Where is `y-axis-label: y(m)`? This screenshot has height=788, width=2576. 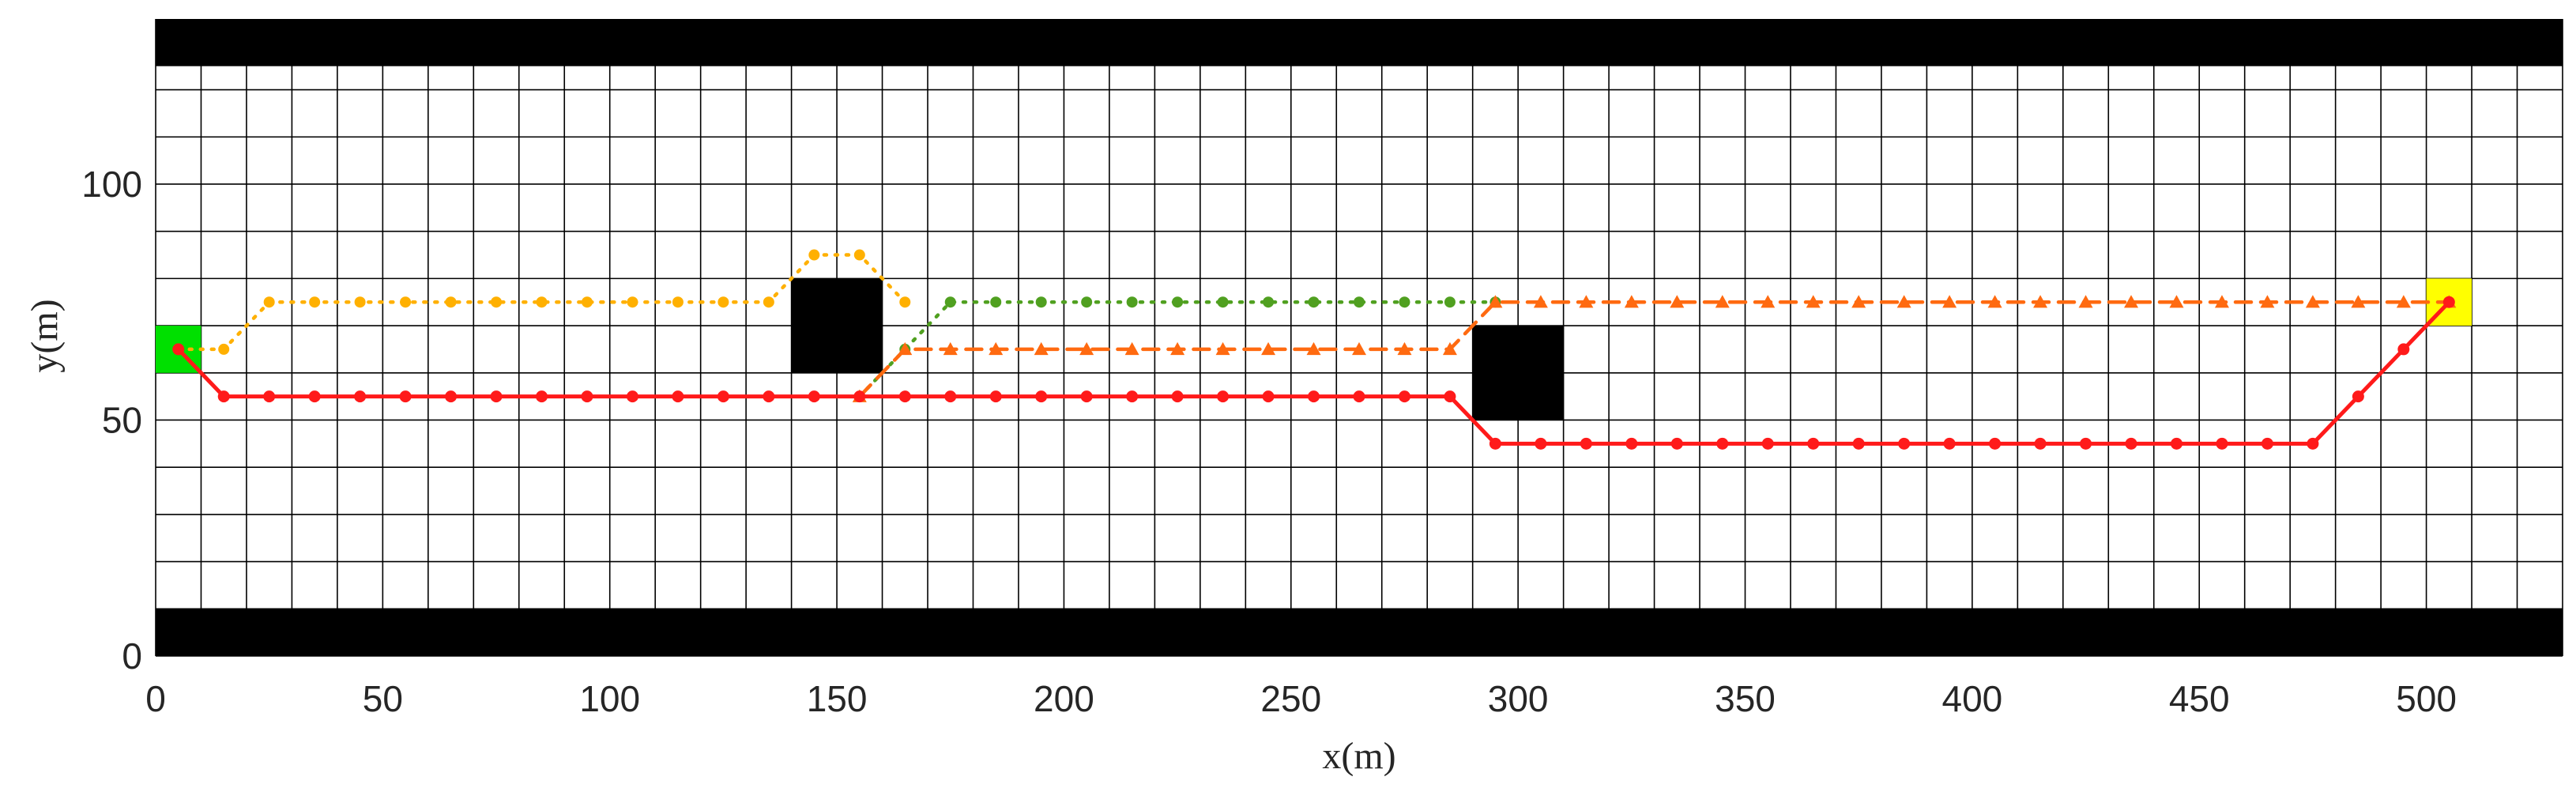
y-axis-label: y(m) is located at coordinates (45, 335).